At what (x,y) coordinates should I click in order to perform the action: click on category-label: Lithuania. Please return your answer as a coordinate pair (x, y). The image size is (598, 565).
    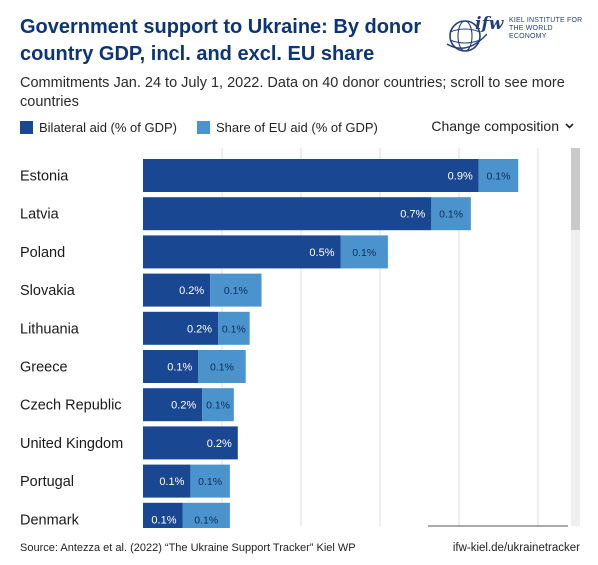
    Looking at the image, I should click on (50, 329).